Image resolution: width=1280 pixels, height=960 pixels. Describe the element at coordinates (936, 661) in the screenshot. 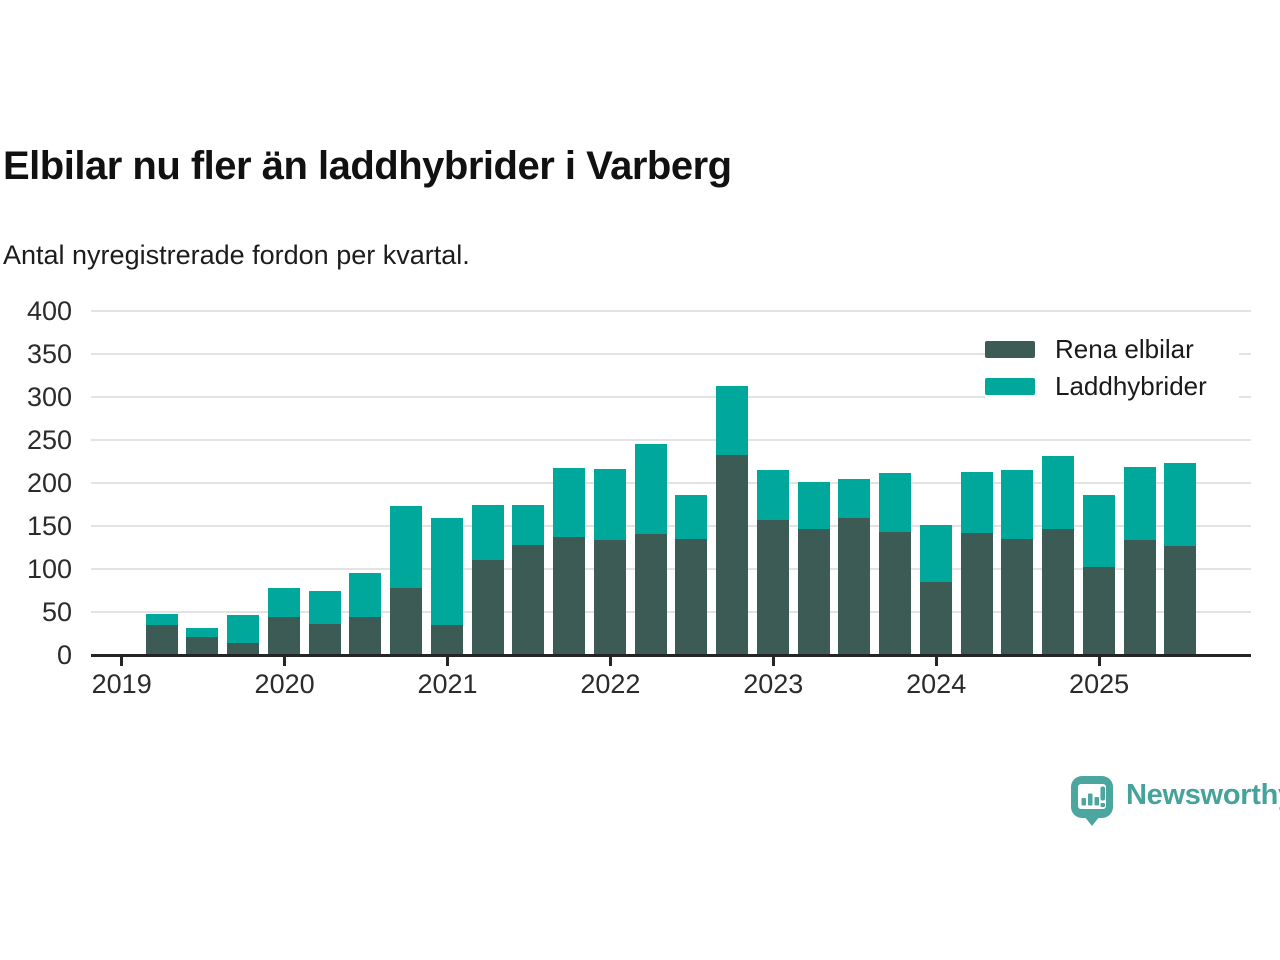

I see `x-tick-2024` at that location.